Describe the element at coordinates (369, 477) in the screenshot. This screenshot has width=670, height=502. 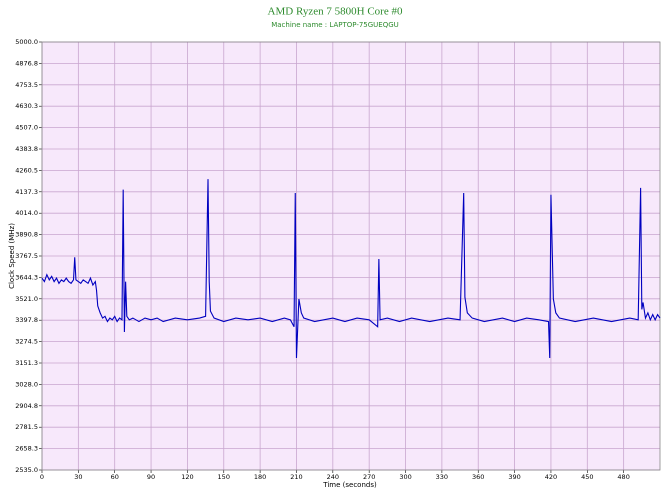
I see `x-tick-label: 270` at that location.